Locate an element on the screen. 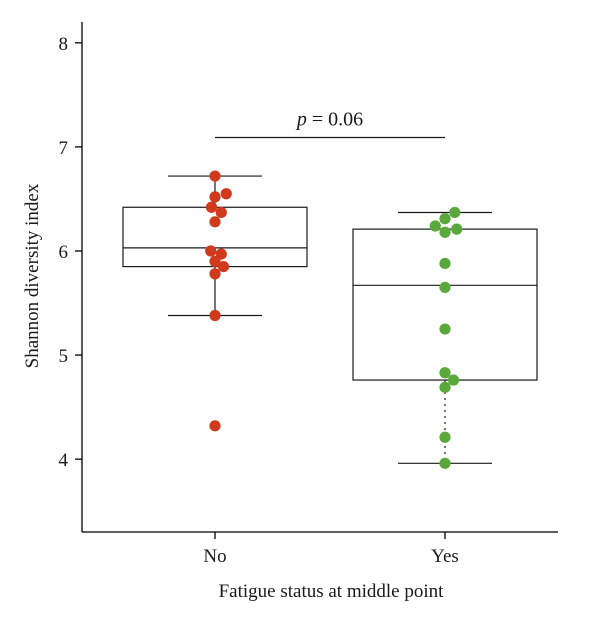 The image size is (600, 625). p-value-label: p = 0.06 is located at coordinates (329, 120).